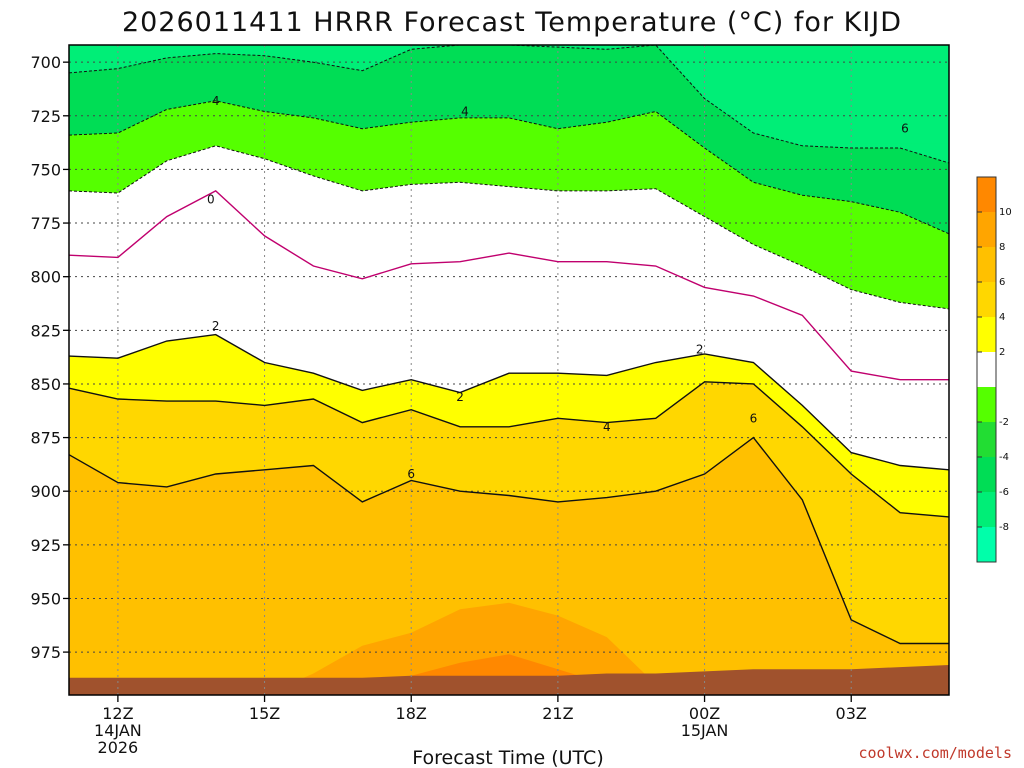  What do you see at coordinates (45, 330) in the screenshot?
I see `y-tick-label: 825` at bounding box center [45, 330].